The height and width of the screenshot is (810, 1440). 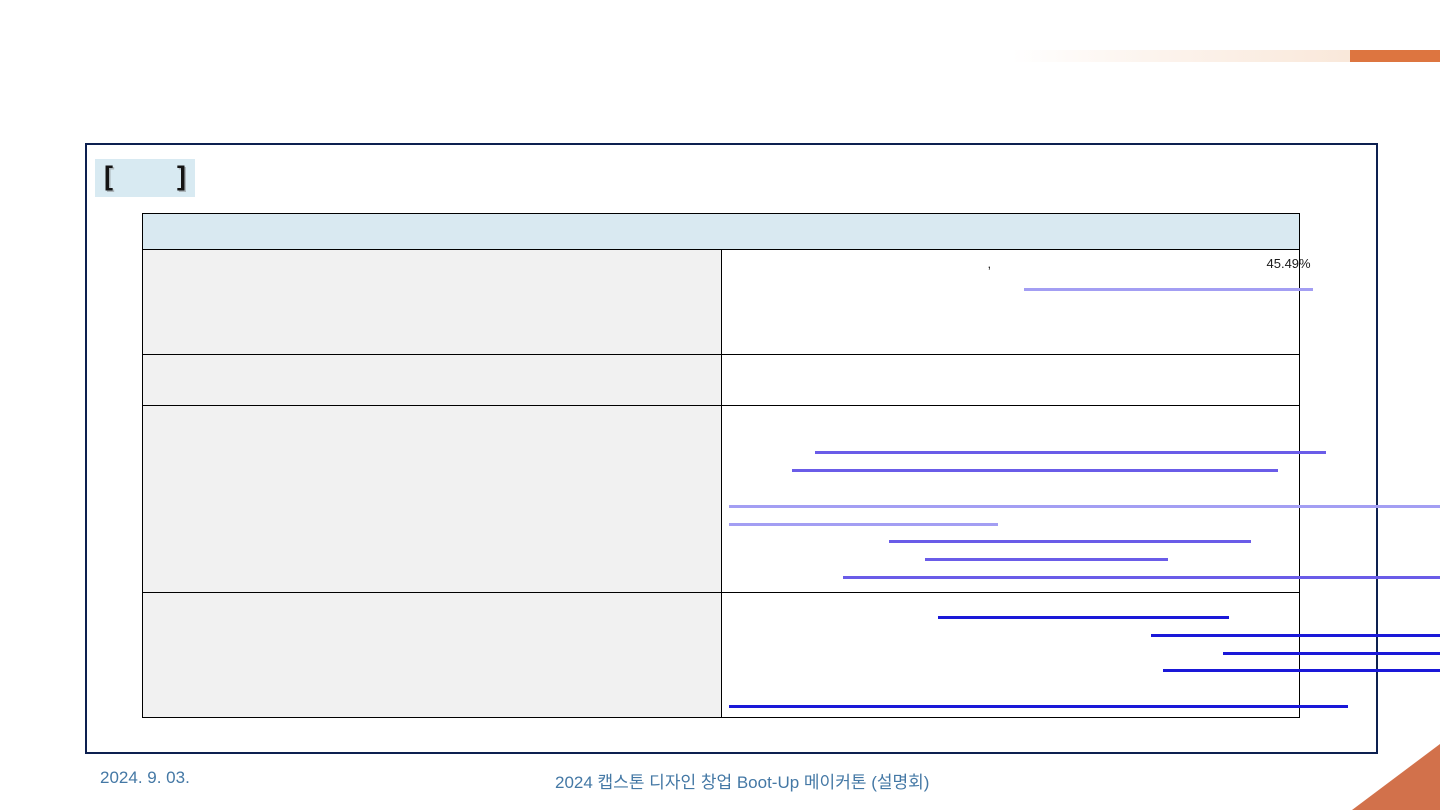 I want to click on table-row-1: , 45.49%, so click(x=727, y=302).